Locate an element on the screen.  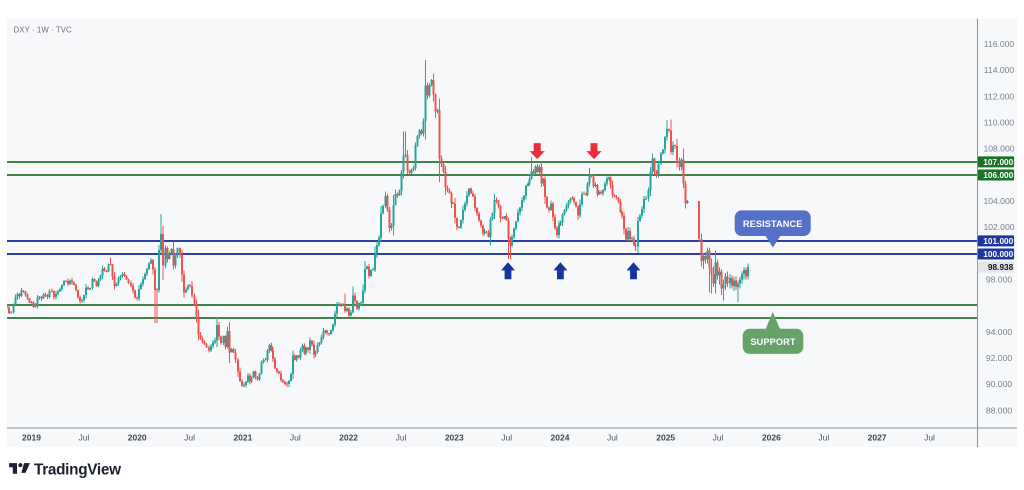
svg-text: 88.000 is located at coordinates (999, 410).